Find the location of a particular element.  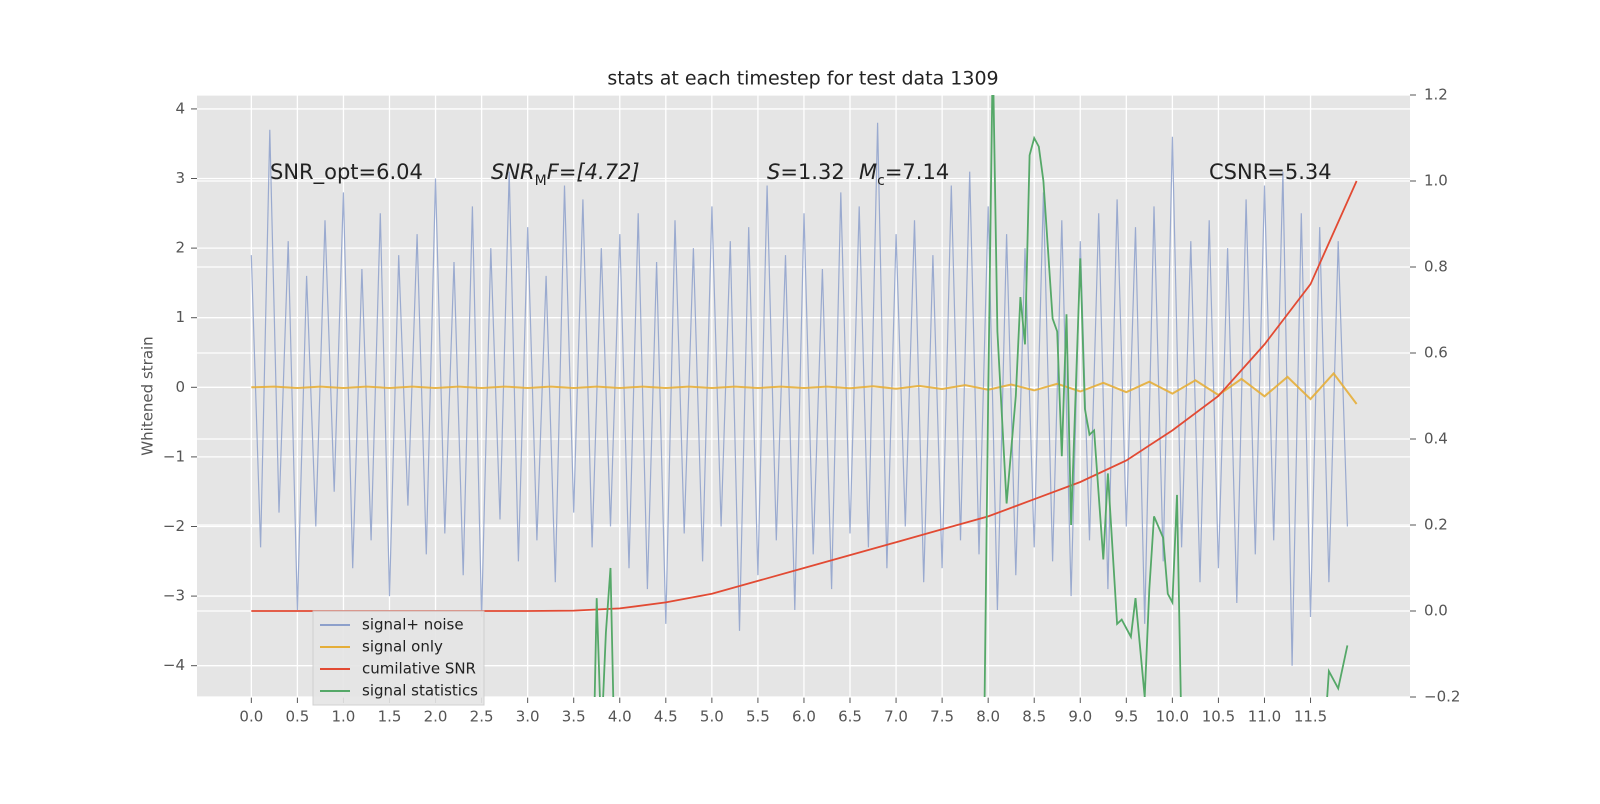

x-tick-label: 8.0 is located at coordinates (988, 717).